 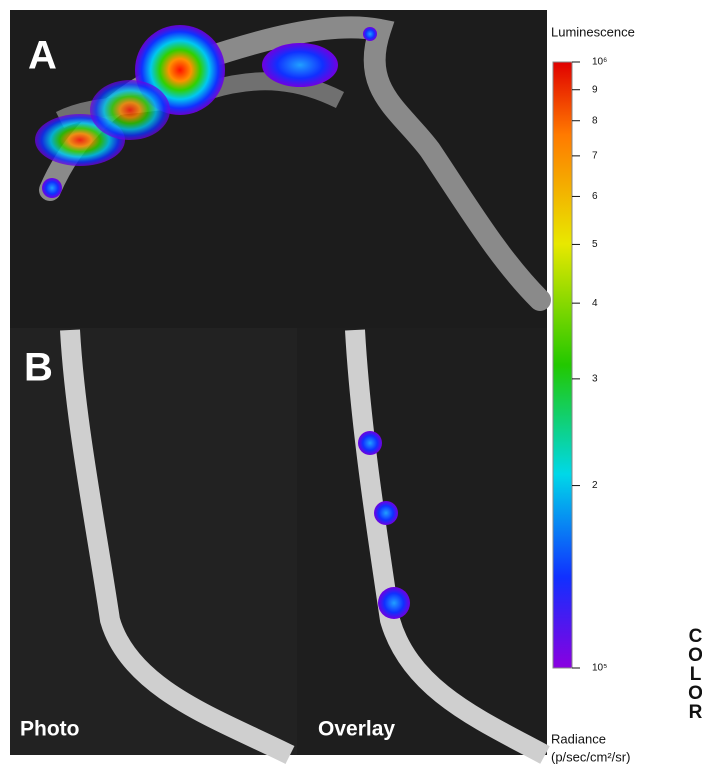 I want to click on side-label: COLOR, so click(x=693, y=673).